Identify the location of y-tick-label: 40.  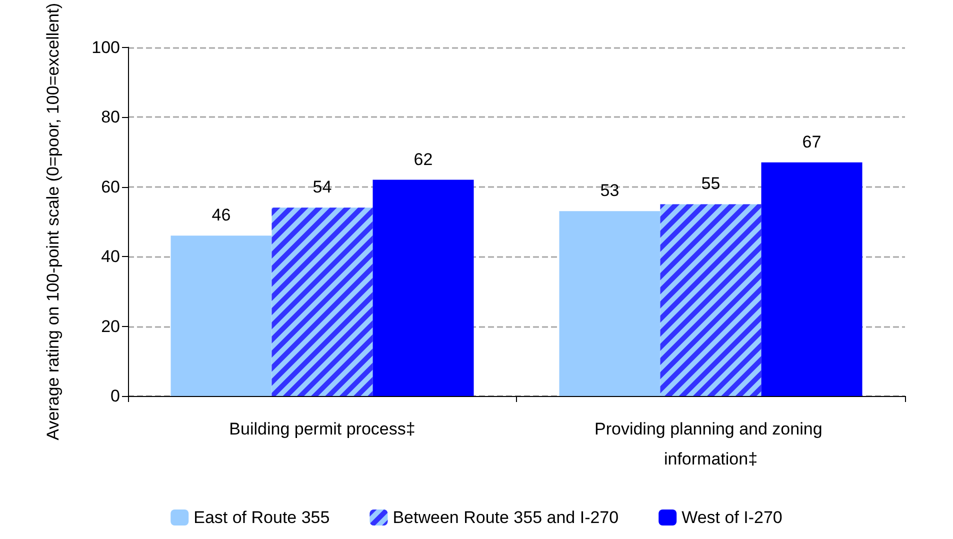
(110, 256).